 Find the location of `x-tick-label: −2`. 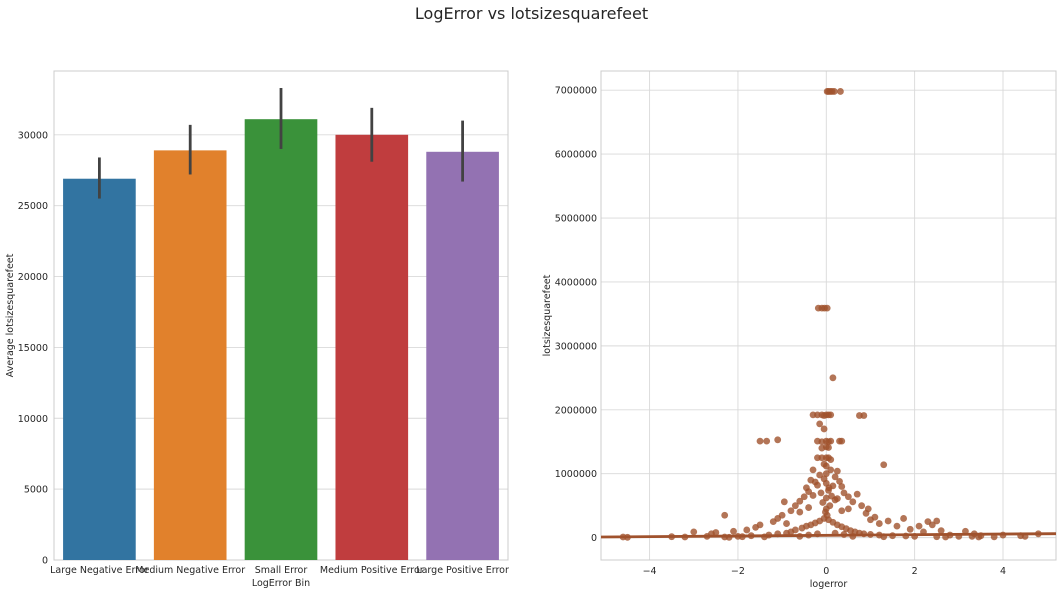

x-tick-label: −2 is located at coordinates (738, 571).